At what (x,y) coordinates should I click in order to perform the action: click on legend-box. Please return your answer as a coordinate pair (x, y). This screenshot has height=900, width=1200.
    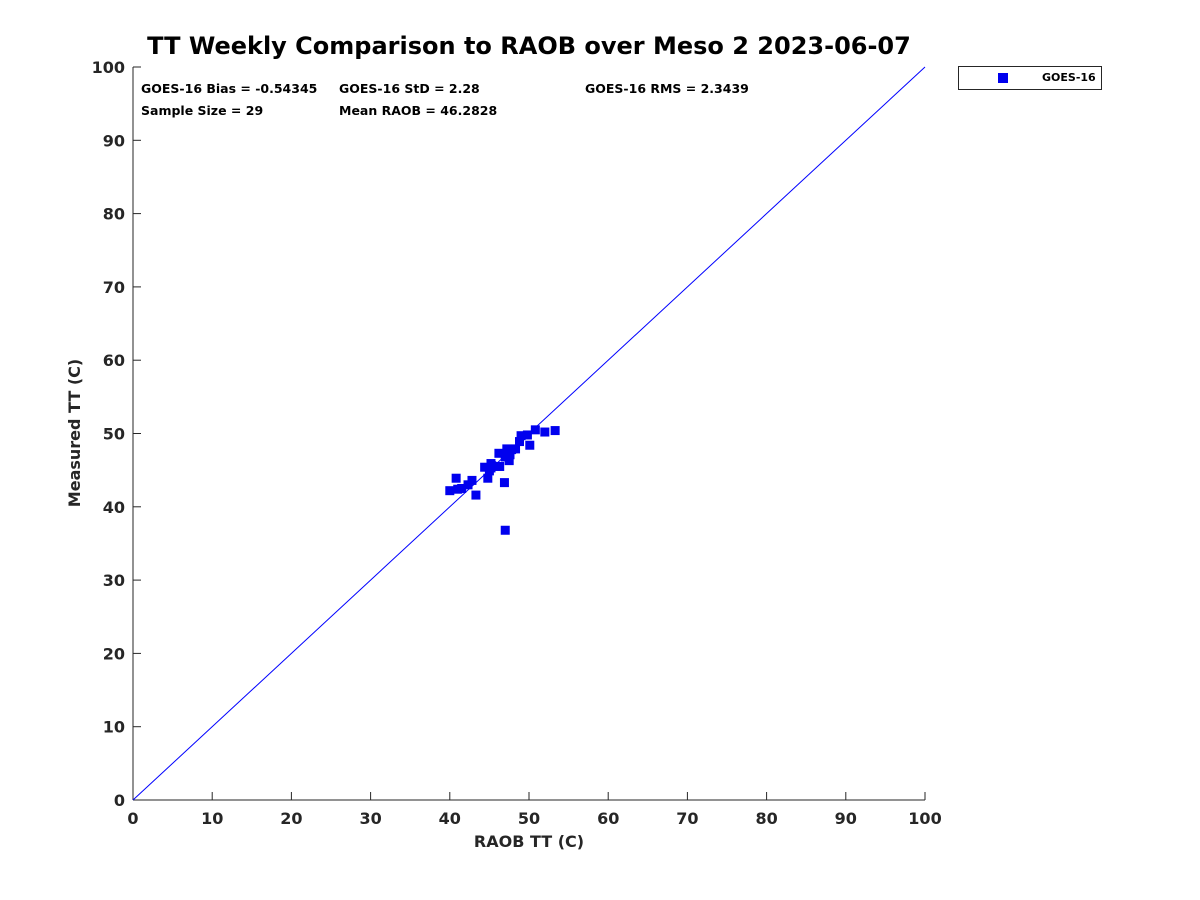
    Looking at the image, I should click on (1030, 78).